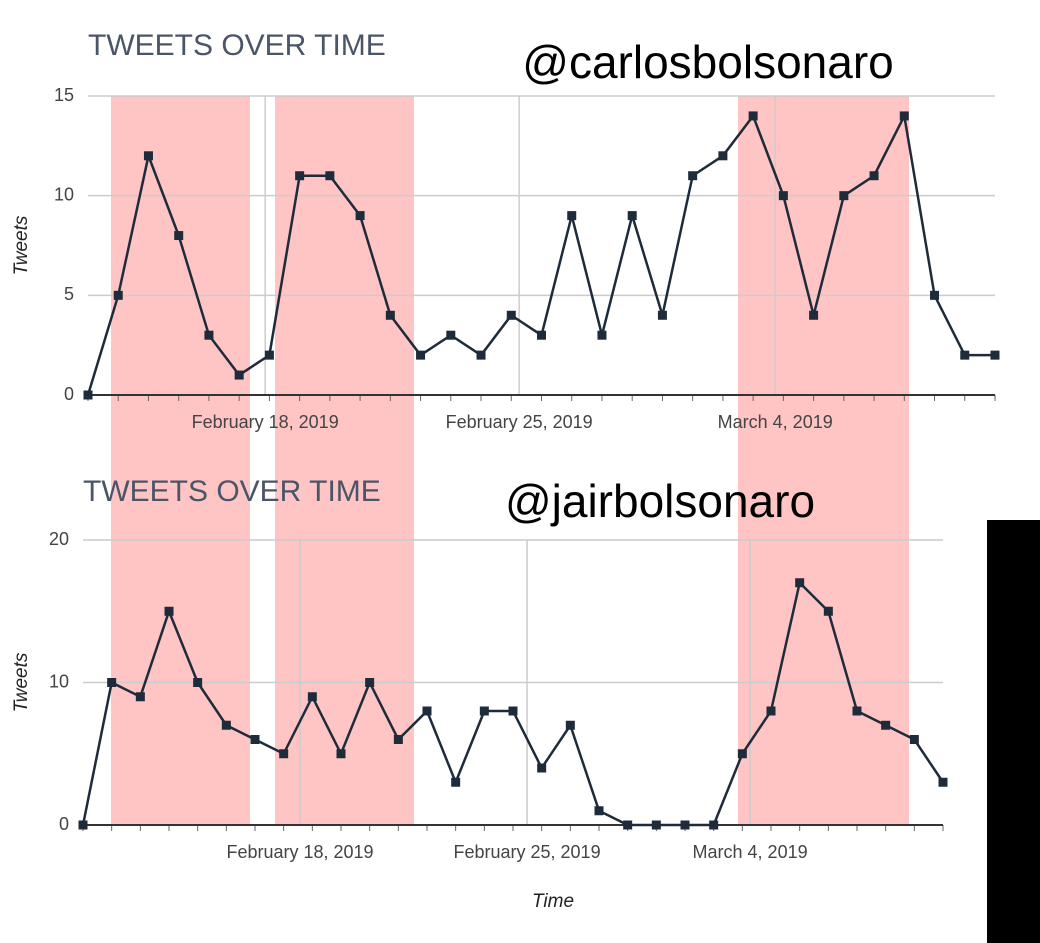  What do you see at coordinates (69, 294) in the screenshot?
I see `y-tick-label: 5` at bounding box center [69, 294].